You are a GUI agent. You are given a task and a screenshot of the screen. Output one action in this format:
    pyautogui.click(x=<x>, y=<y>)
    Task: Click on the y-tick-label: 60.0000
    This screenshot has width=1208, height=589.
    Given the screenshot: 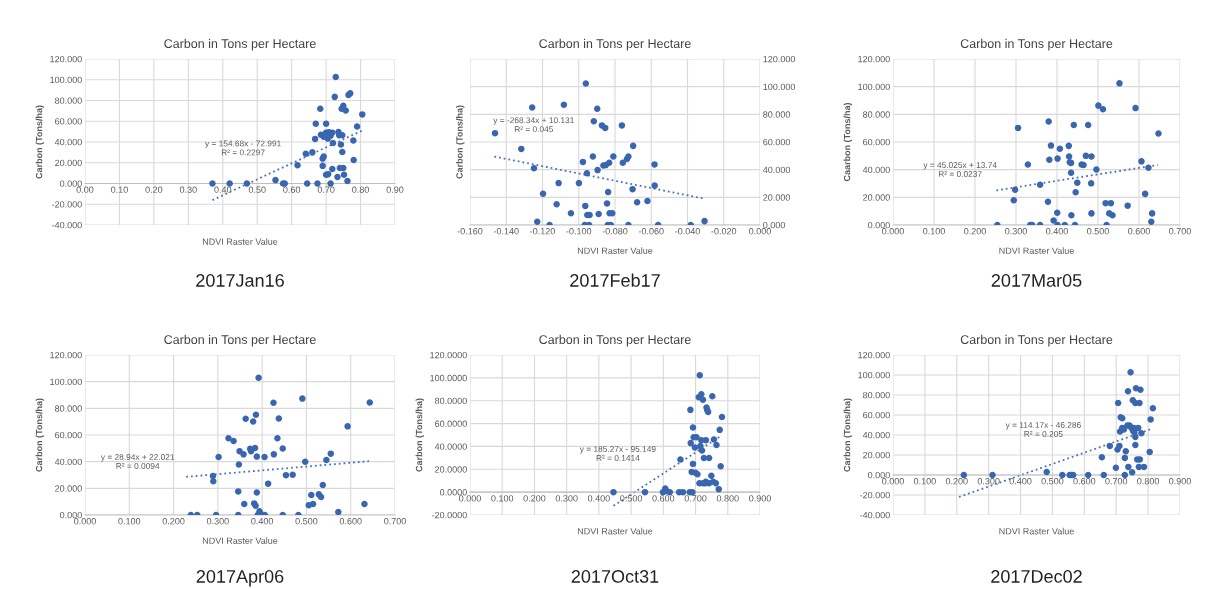 What is the action you would take?
    pyautogui.click(x=451, y=423)
    